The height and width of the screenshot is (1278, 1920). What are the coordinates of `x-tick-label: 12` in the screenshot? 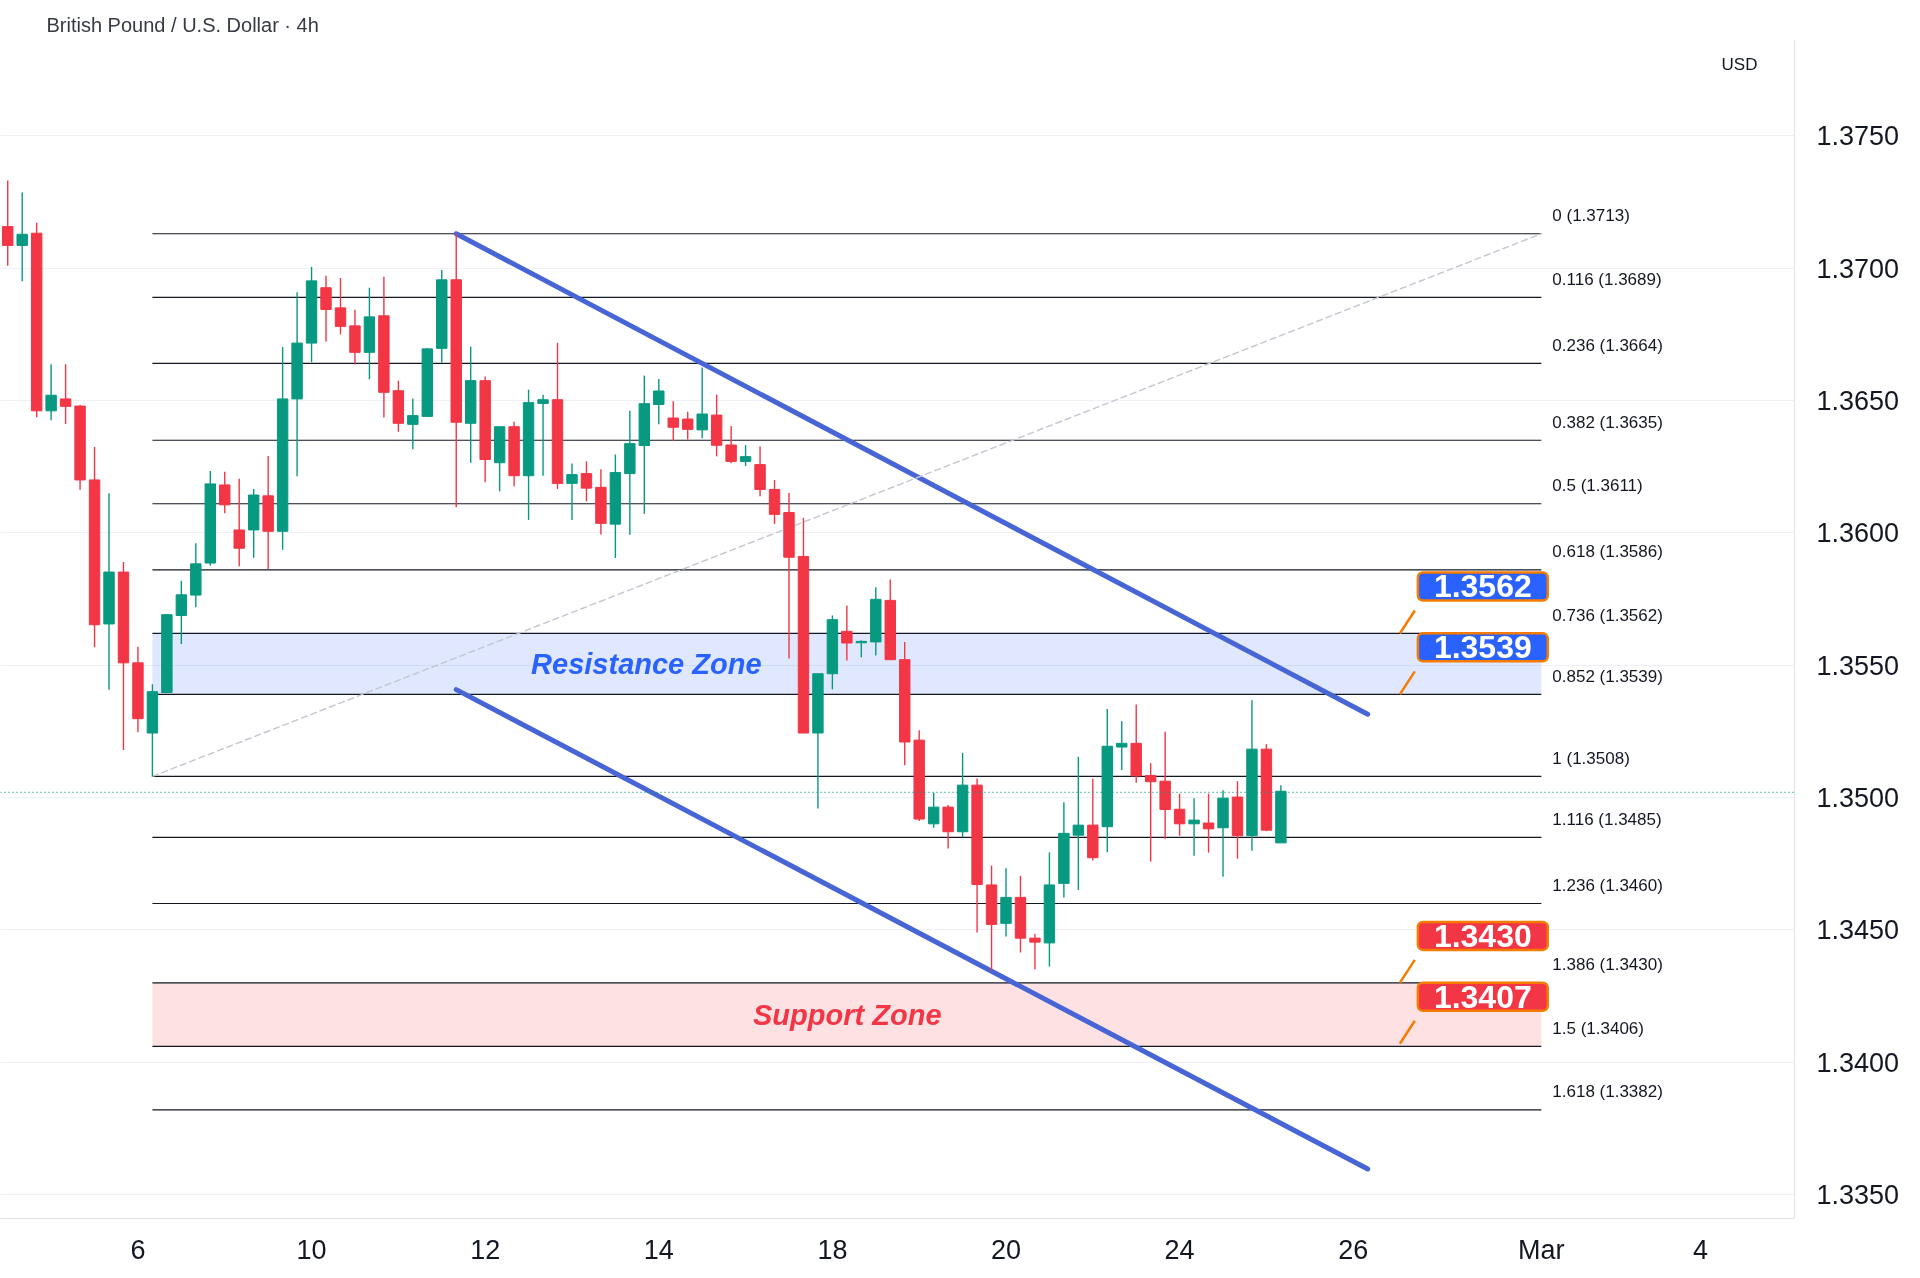 It's located at (485, 1249).